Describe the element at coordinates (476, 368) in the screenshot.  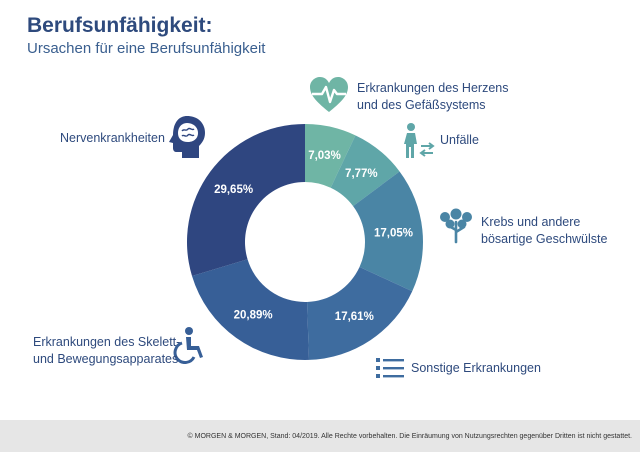
I see `label-sonstige: Sonstige Erkrankungen` at that location.